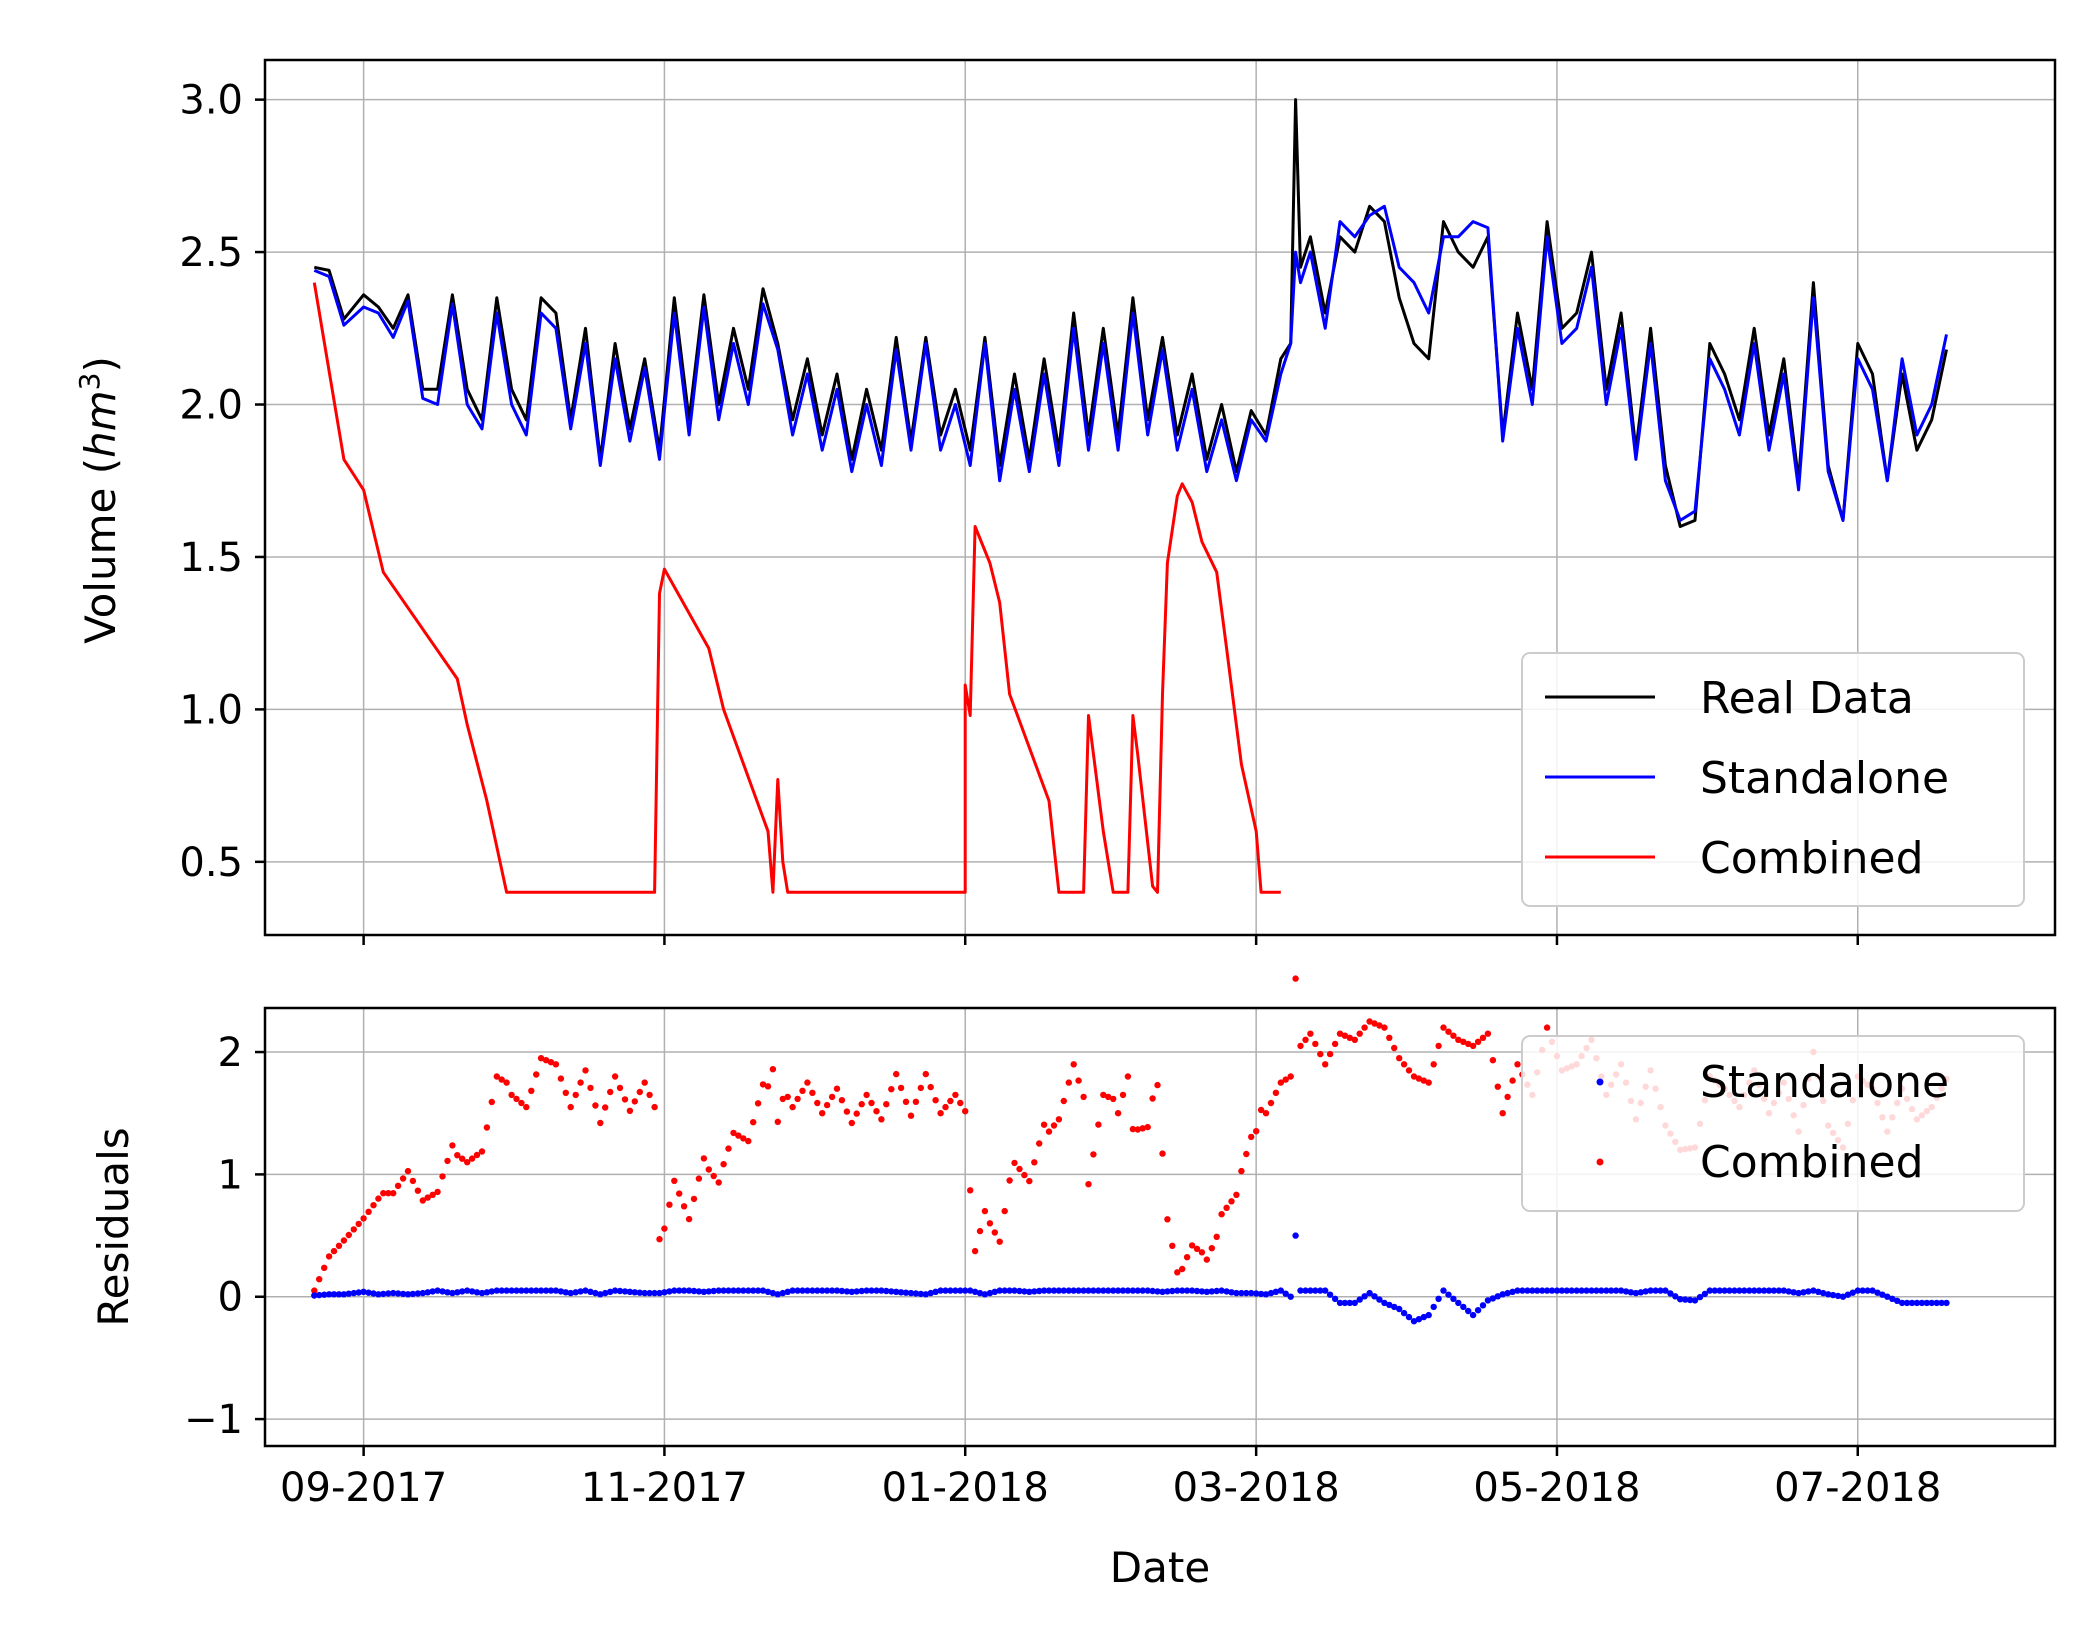 The height and width of the screenshot is (1650, 2100). Describe the element at coordinates (99, 500) in the screenshot. I see `volume-y-axis-label: Volume (hm3)` at that location.